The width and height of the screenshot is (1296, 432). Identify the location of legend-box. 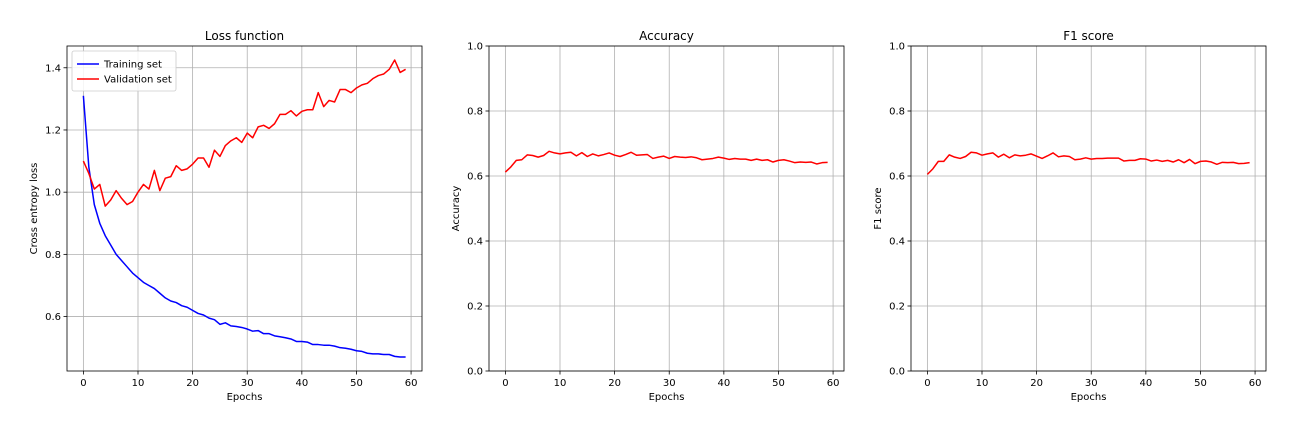
(124, 71).